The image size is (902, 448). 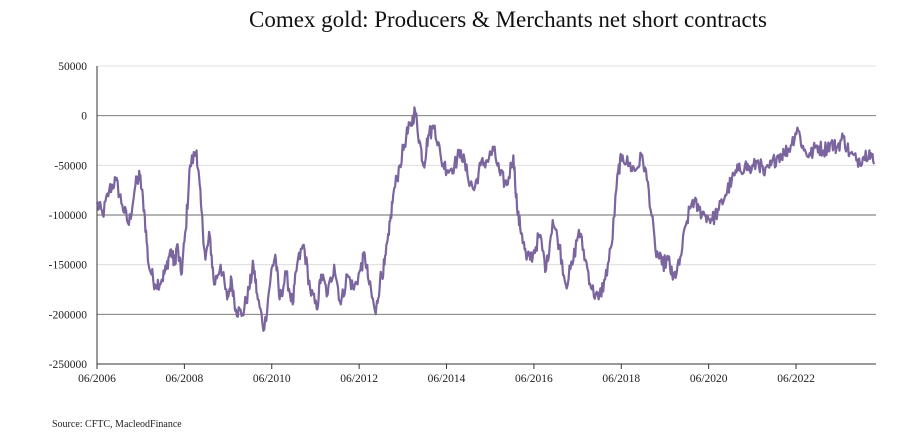 I want to click on x-tick-label: 06/2018, so click(x=621, y=379).